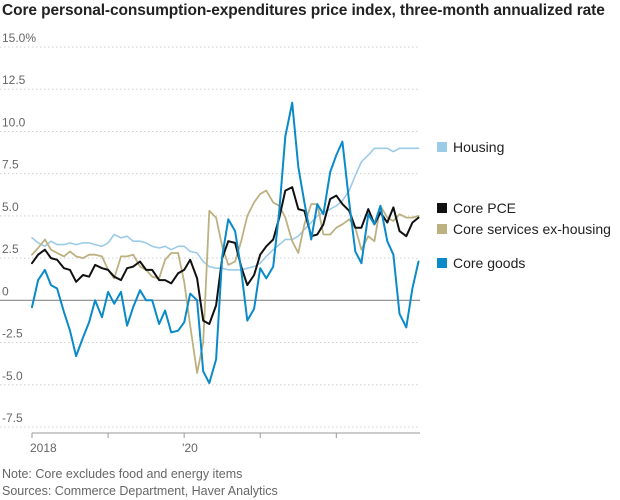 Image resolution: width=620 pixels, height=500 pixels. What do you see at coordinates (478, 147) in the screenshot?
I see `legend-label: Housing` at bounding box center [478, 147].